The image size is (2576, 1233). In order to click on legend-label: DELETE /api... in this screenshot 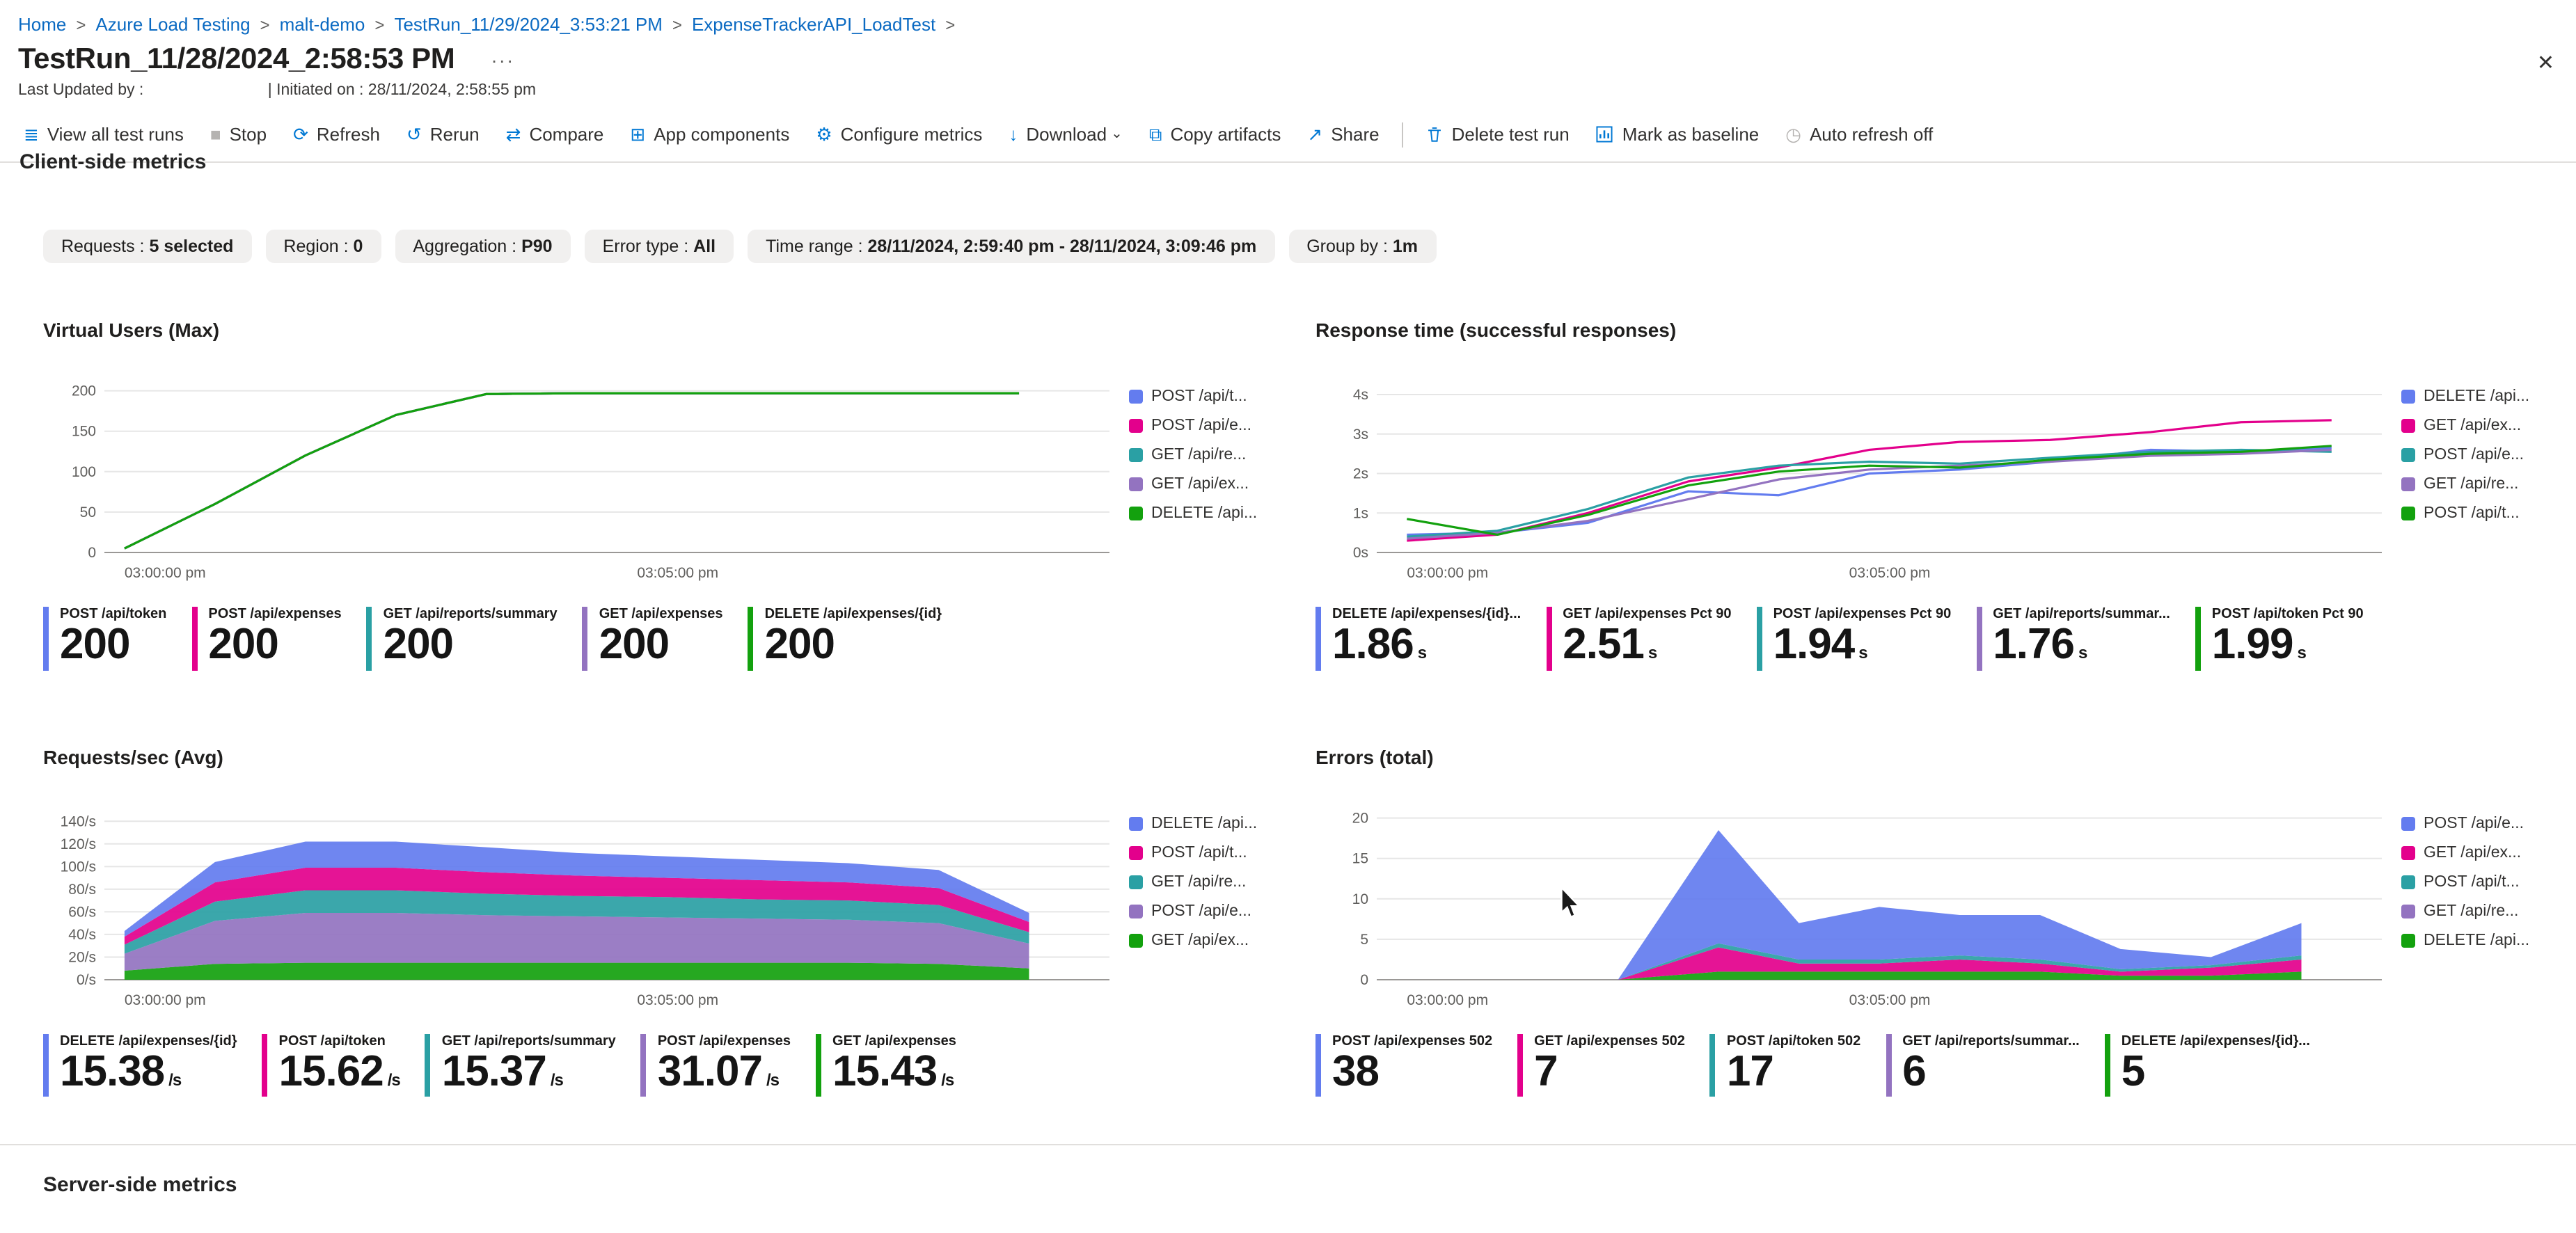, I will do `click(2477, 941)`.